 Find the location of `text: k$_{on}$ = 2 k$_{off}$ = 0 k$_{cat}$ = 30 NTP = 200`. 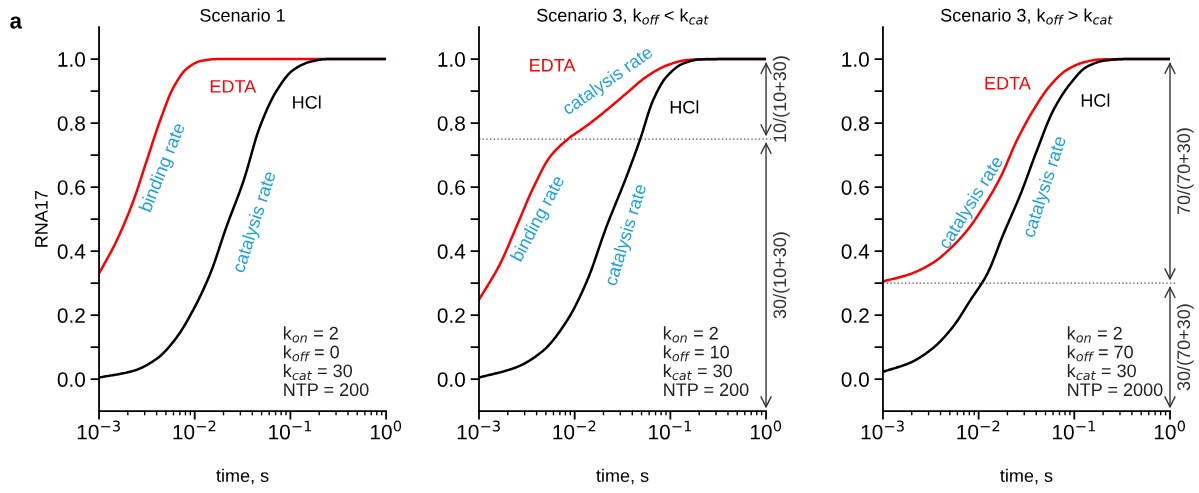

text: k$_{on}$ = 2 k$_{off}$ = 0 k$_{cat}$ = 30 NTP = 200 is located at coordinates (326, 361).